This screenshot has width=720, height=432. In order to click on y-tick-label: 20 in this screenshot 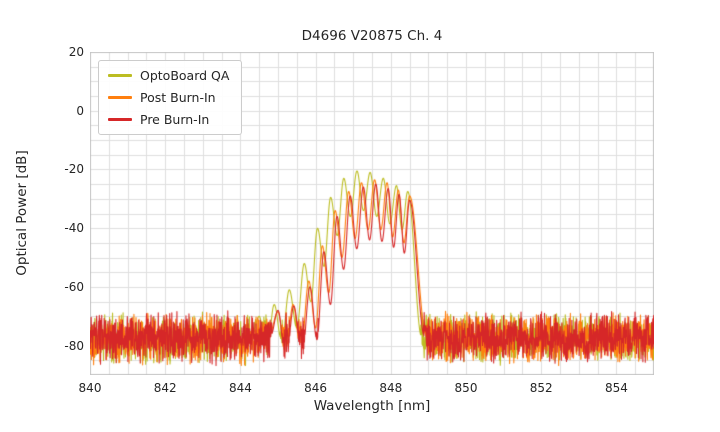, I will do `click(76, 52)`.